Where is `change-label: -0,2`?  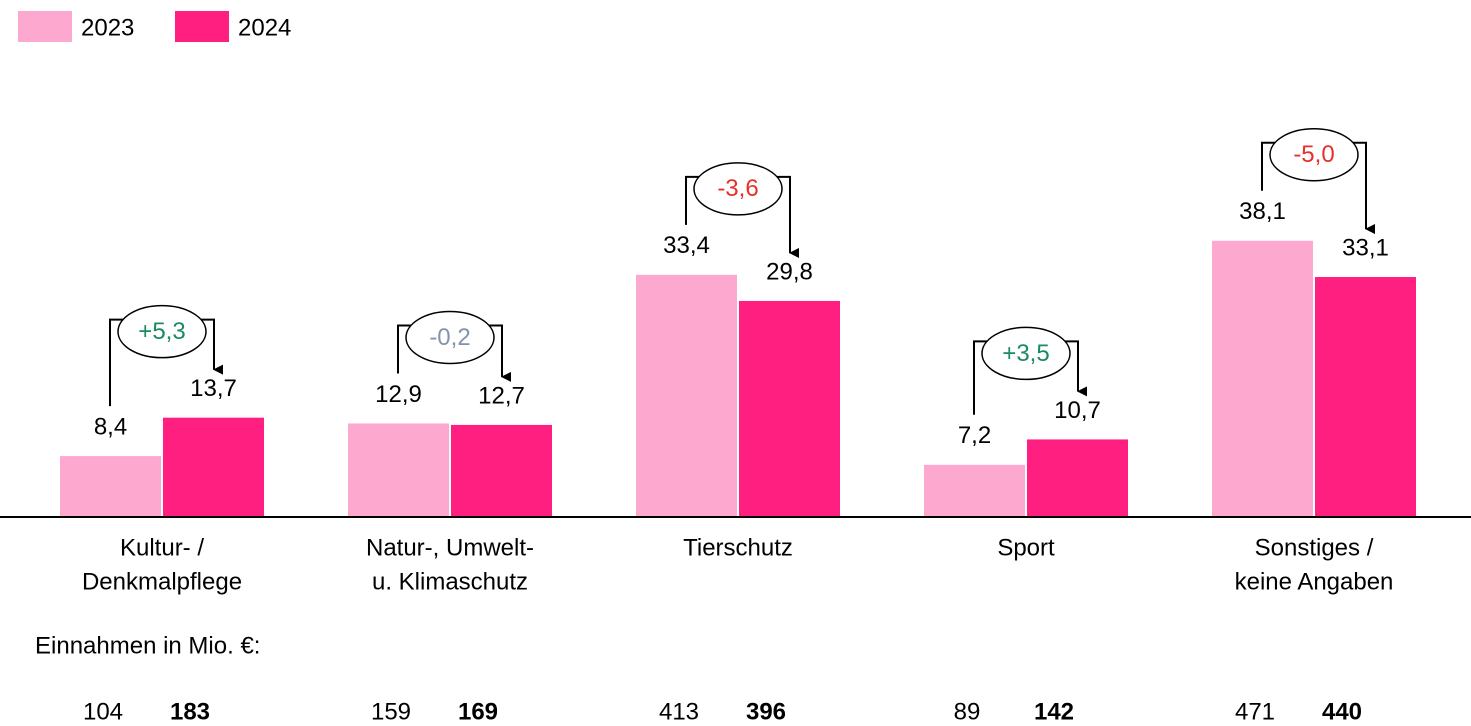
change-label: -0,2 is located at coordinates (449, 337).